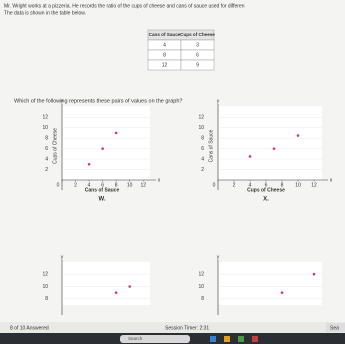  Describe the element at coordinates (164, 45) in the screenshot. I see `table-cell-text: 4` at that location.